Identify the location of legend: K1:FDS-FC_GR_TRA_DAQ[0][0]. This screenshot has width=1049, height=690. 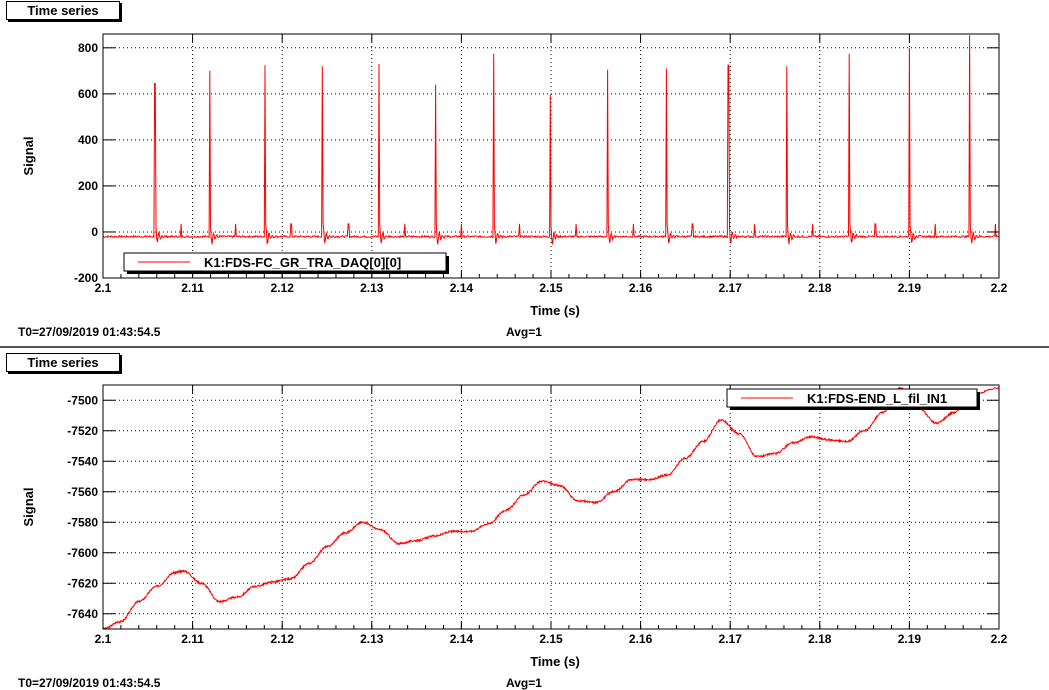
(286, 263).